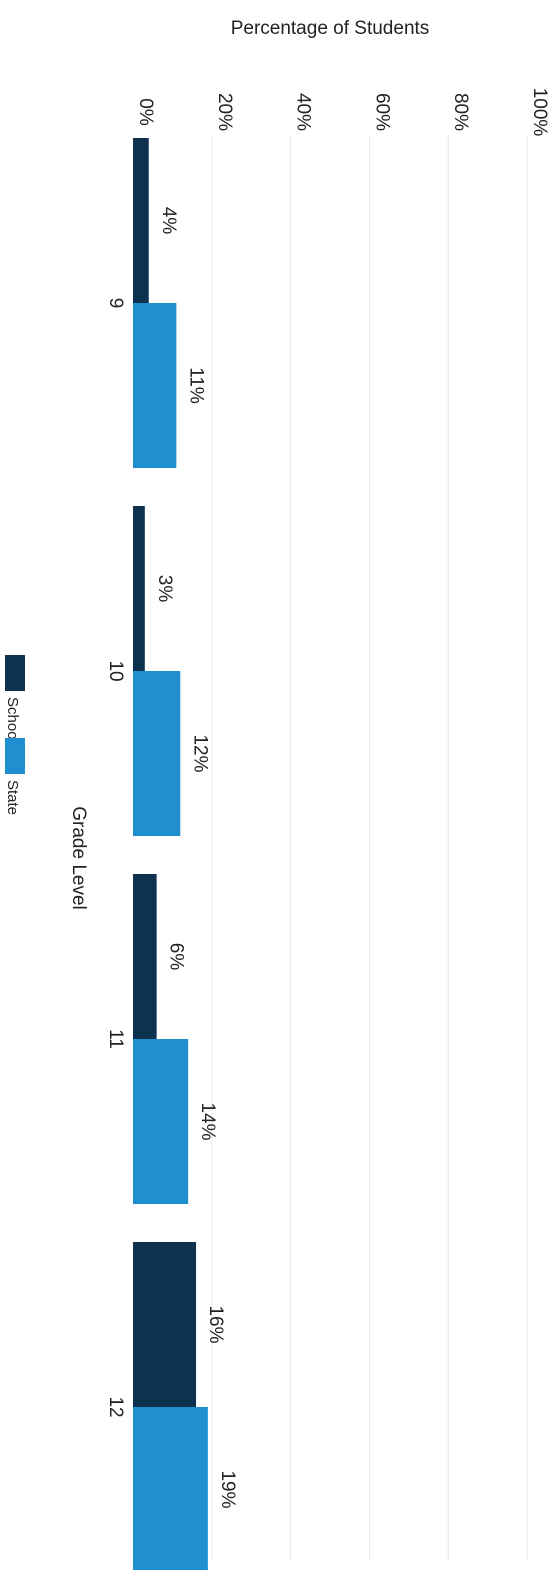  Describe the element at coordinates (539, 112) in the screenshot. I see `tick-label: 100%` at that location.